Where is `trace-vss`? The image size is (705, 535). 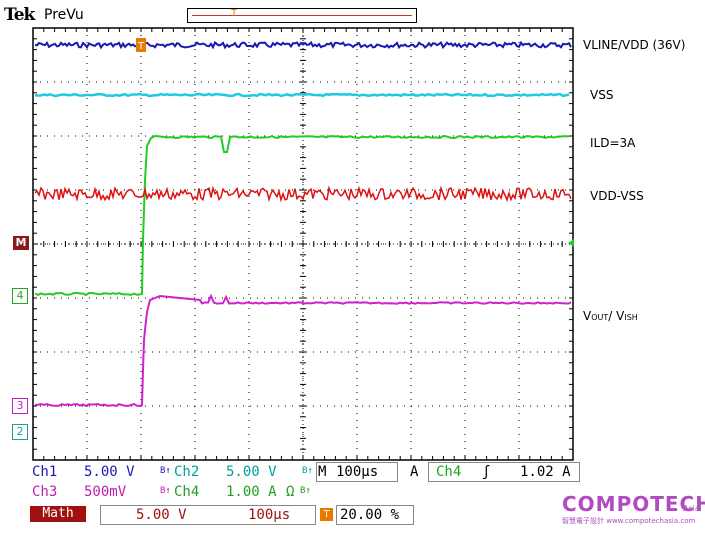 trace-vss is located at coordinates (302, 95).